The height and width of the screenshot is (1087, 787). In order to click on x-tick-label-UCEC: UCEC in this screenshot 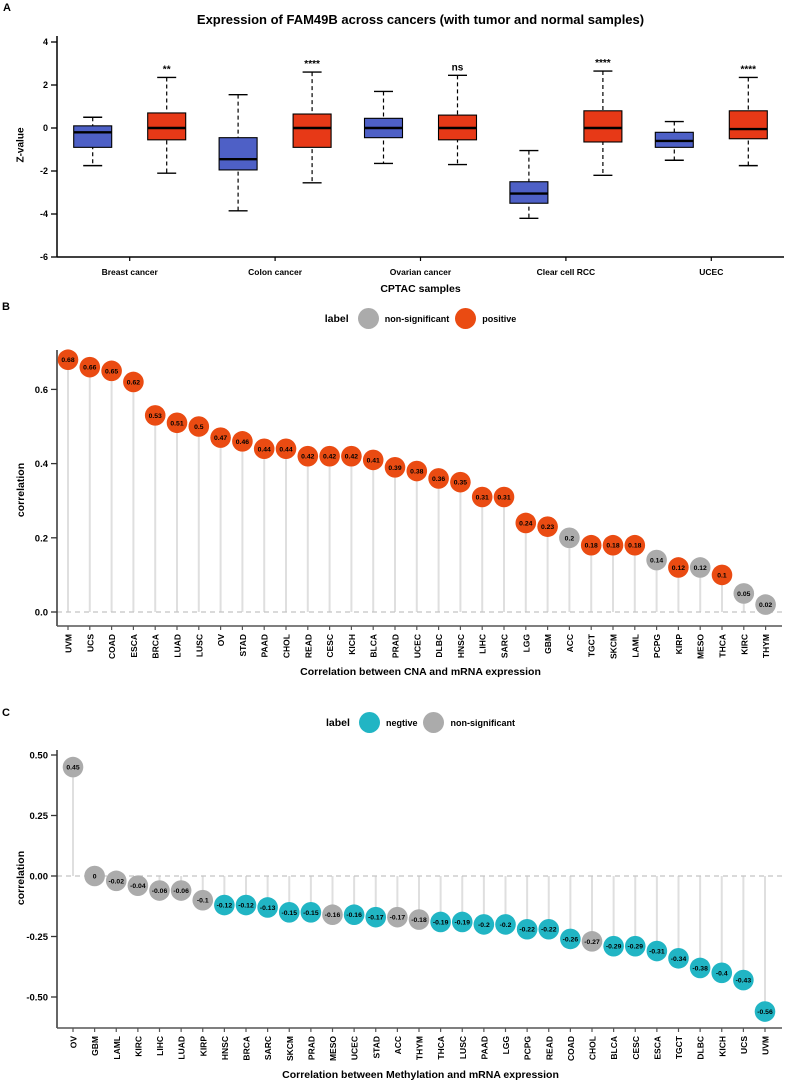, I will do `click(355, 1048)`.